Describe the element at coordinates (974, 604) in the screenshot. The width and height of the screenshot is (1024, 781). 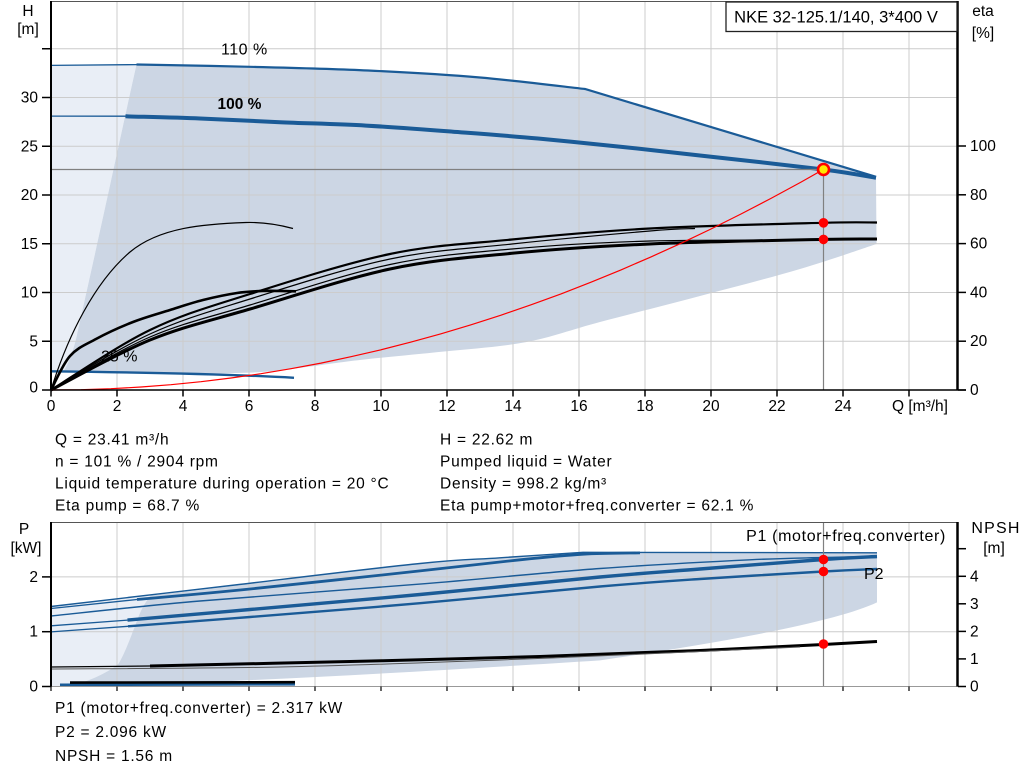
I see `svg-text: 3` at that location.